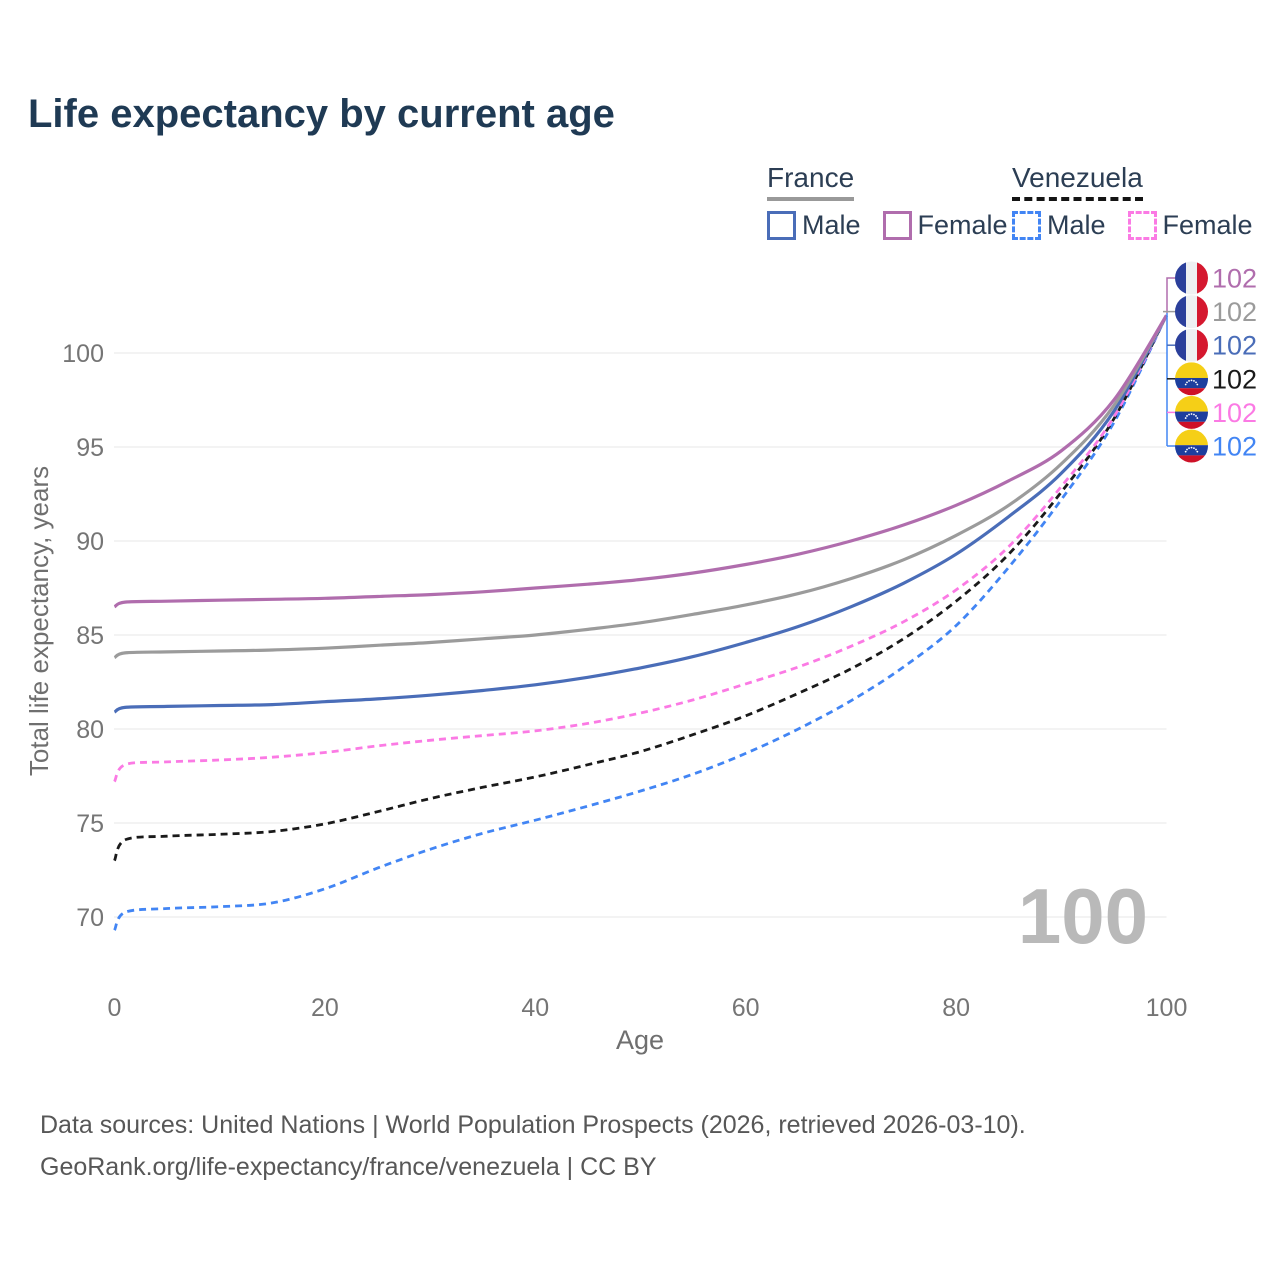 The height and width of the screenshot is (1280, 1280). Describe the element at coordinates (90, 730) in the screenshot. I see `y-tick-label-80: 80` at that location.